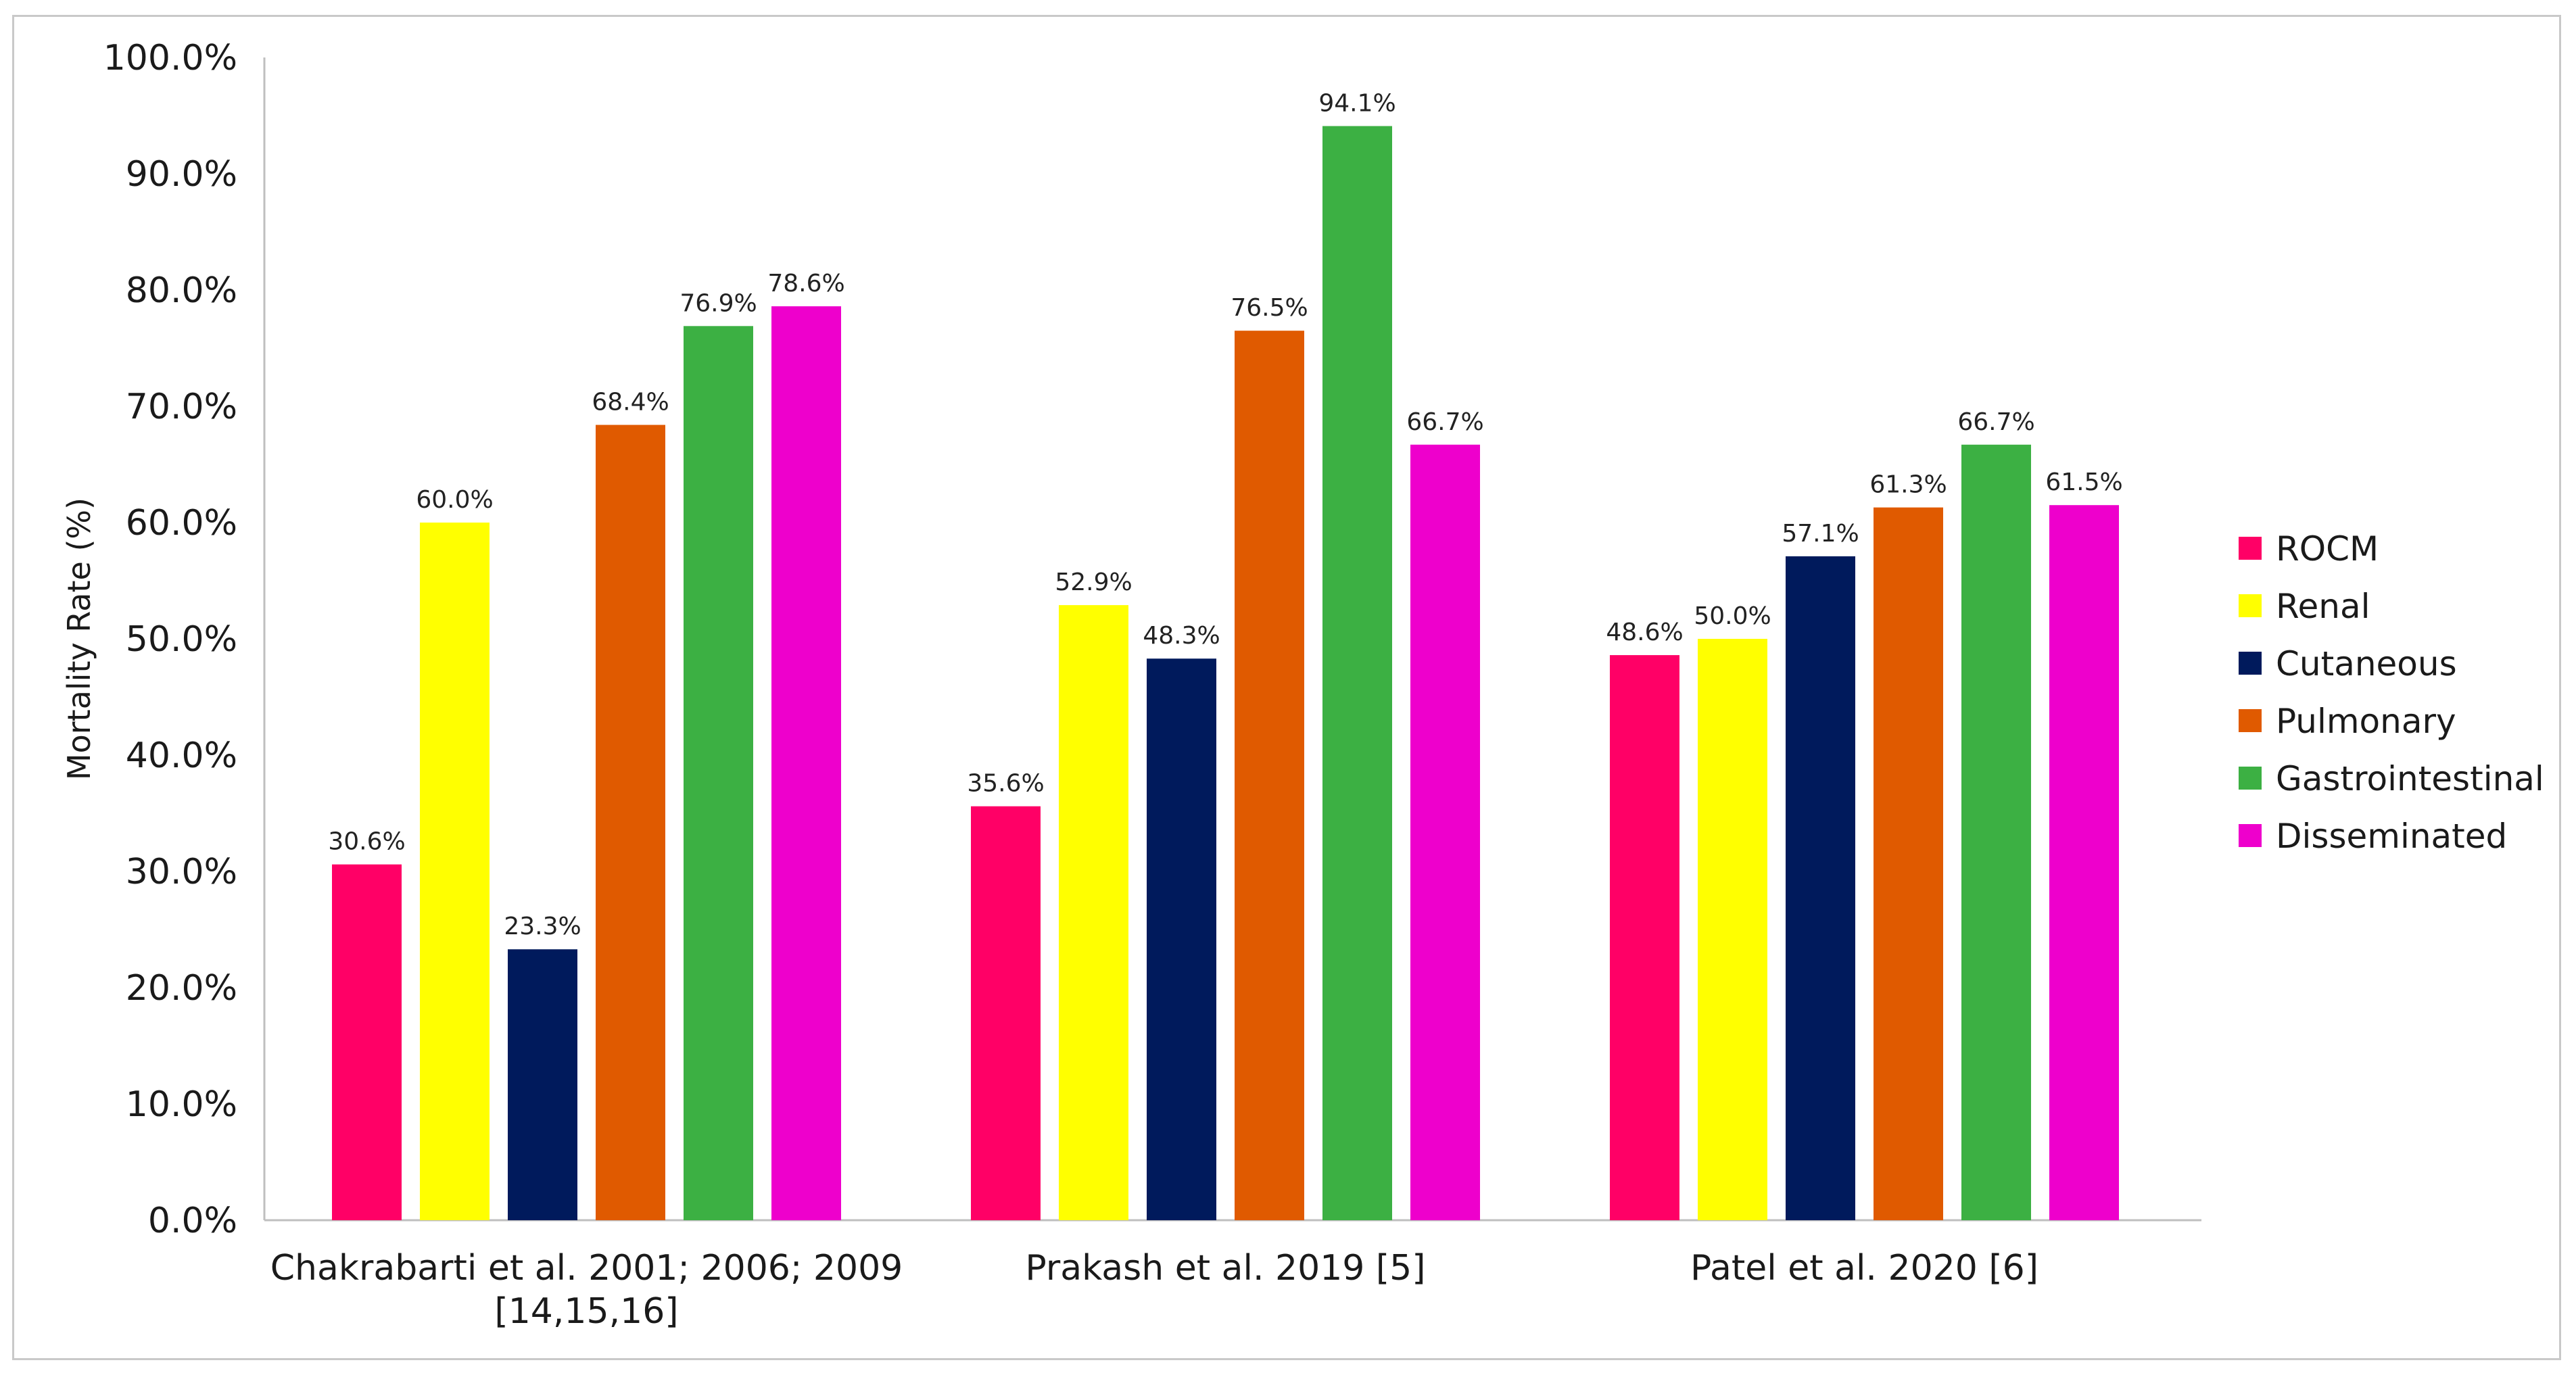 This screenshot has width=2576, height=1373. Describe the element at coordinates (542, 926) in the screenshot. I see `data-label: 23.3%` at that location.